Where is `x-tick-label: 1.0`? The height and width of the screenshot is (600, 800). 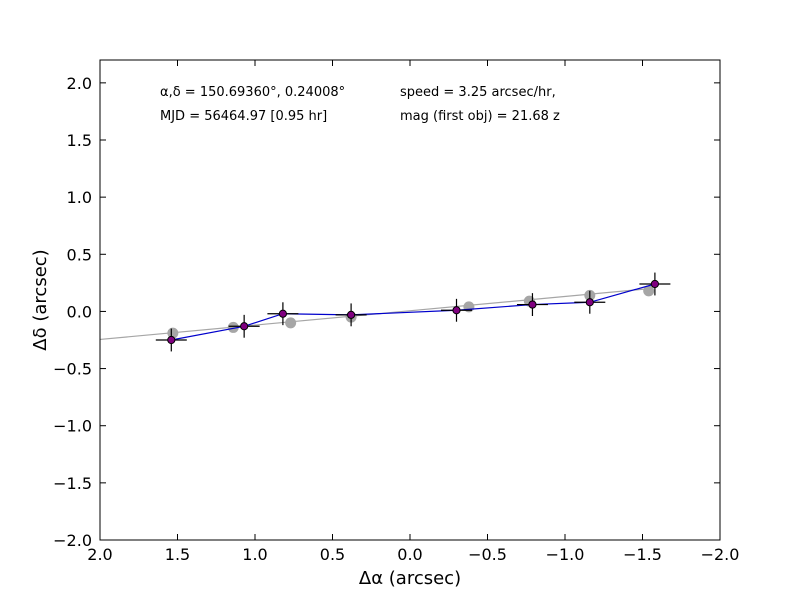
x-tick-label: 1.0 is located at coordinates (254, 554).